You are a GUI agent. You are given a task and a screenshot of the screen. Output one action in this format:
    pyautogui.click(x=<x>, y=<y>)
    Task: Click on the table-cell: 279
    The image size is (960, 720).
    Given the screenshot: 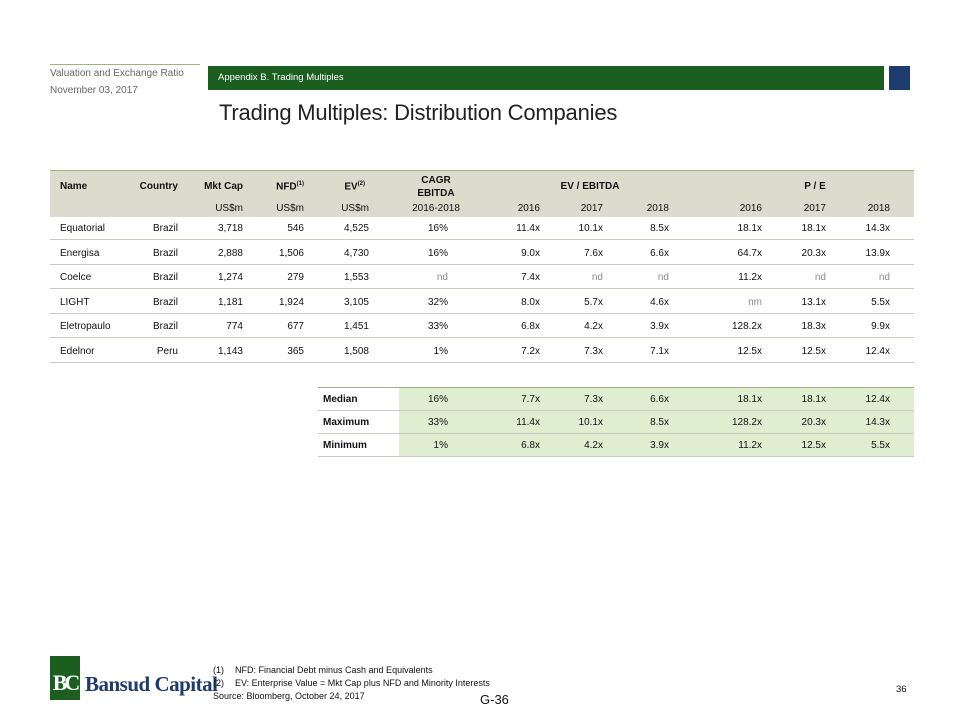 What is the action you would take?
    pyautogui.click(x=295, y=277)
    